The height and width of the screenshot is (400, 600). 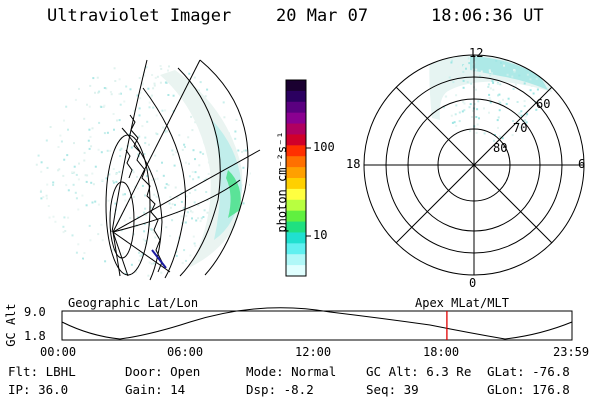 What do you see at coordinates (133, 303) in the screenshot?
I see `geographic-caption: Geographic Lat/Lon` at bounding box center [133, 303].